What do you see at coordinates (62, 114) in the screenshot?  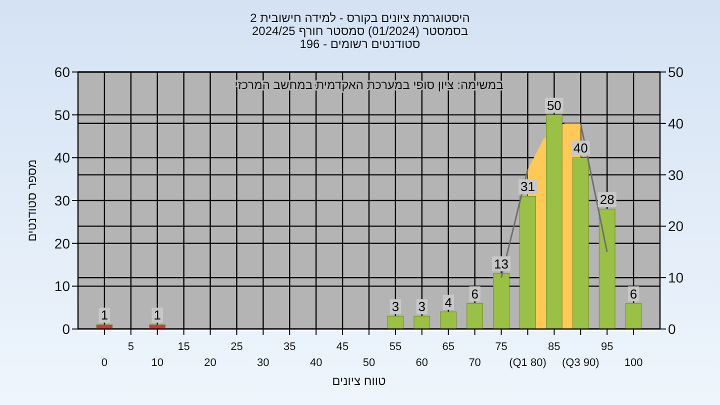 I see `y-tick-label: 50` at bounding box center [62, 114].